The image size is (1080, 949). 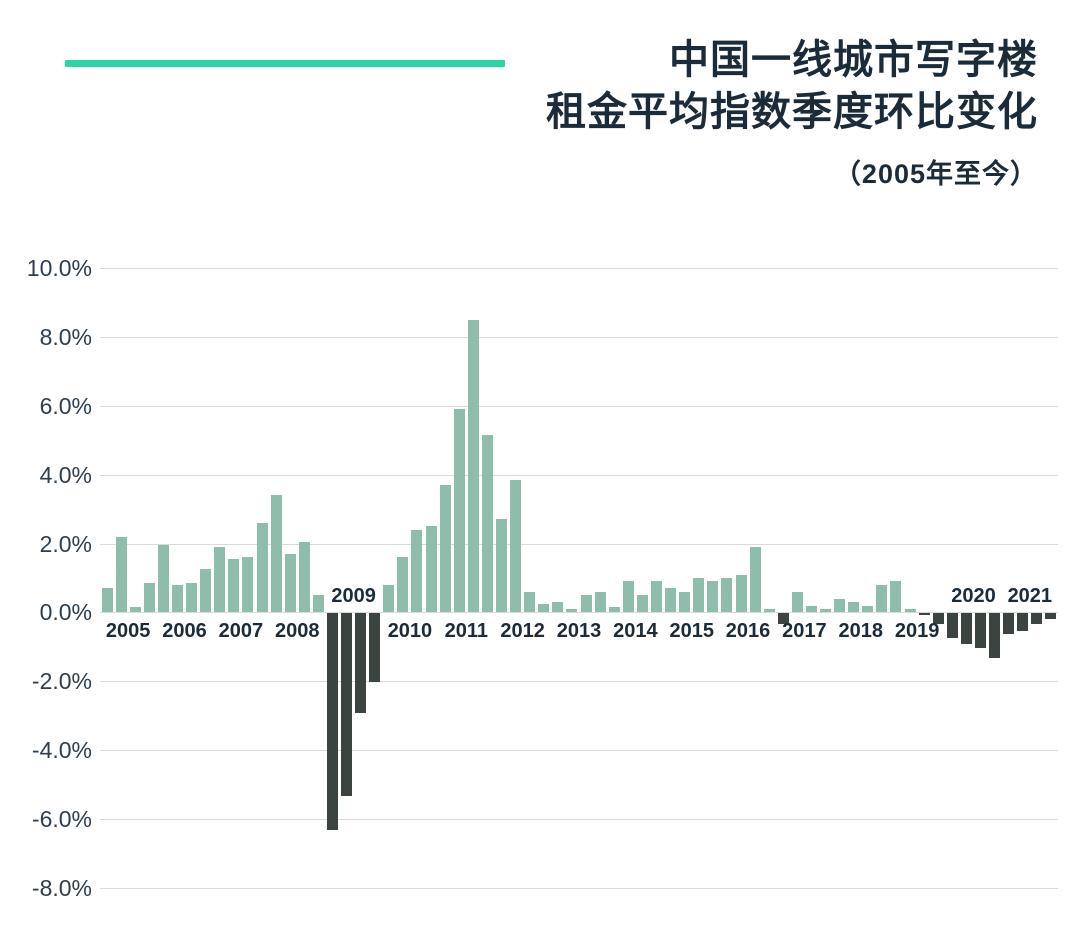 What do you see at coordinates (748, 631) in the screenshot?
I see `x-axis-year-label: 2016` at bounding box center [748, 631].